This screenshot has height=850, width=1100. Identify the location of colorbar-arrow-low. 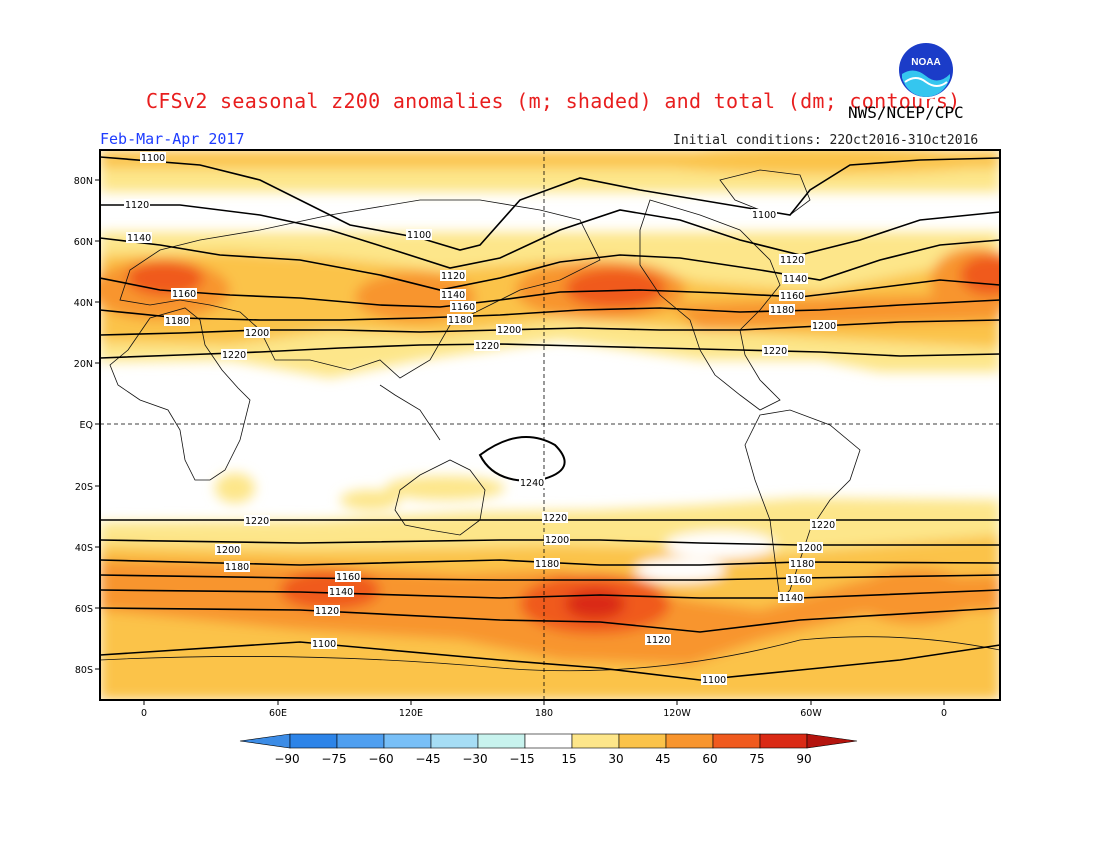
(265, 741).